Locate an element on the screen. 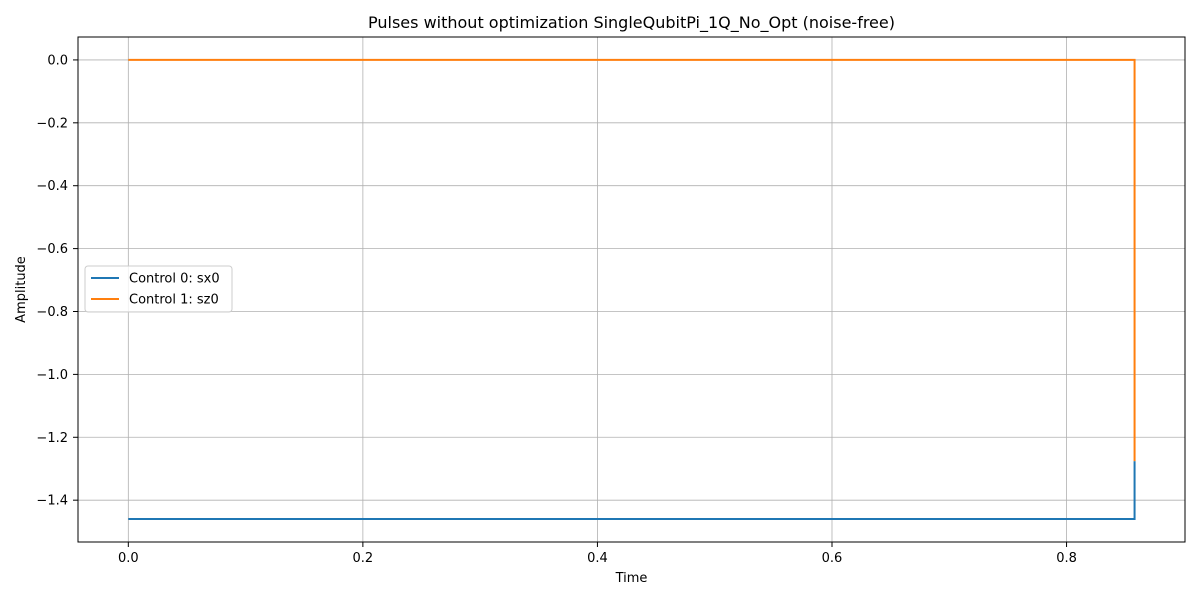 This screenshot has width=1200, height=600. x-axis-label: Time is located at coordinates (631, 578).